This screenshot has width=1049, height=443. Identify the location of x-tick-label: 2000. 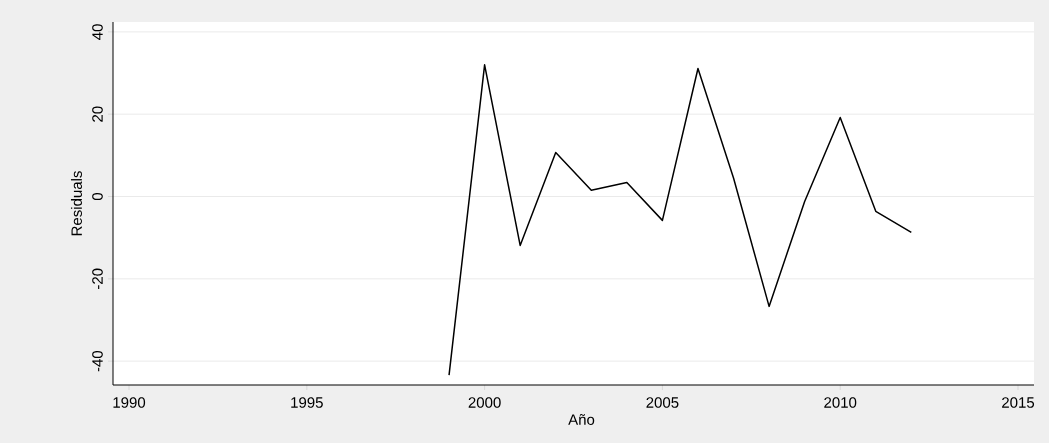
(484, 402).